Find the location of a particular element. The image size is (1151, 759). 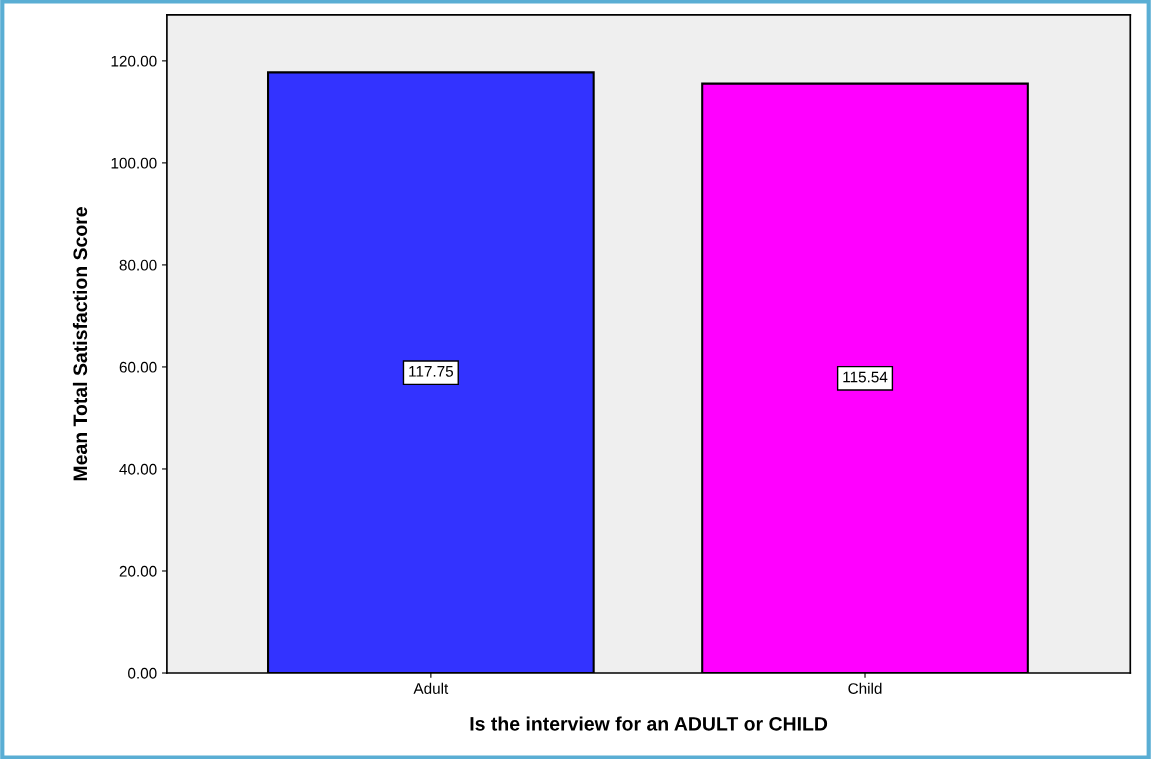

x-tick-label: Child is located at coordinates (865, 688).